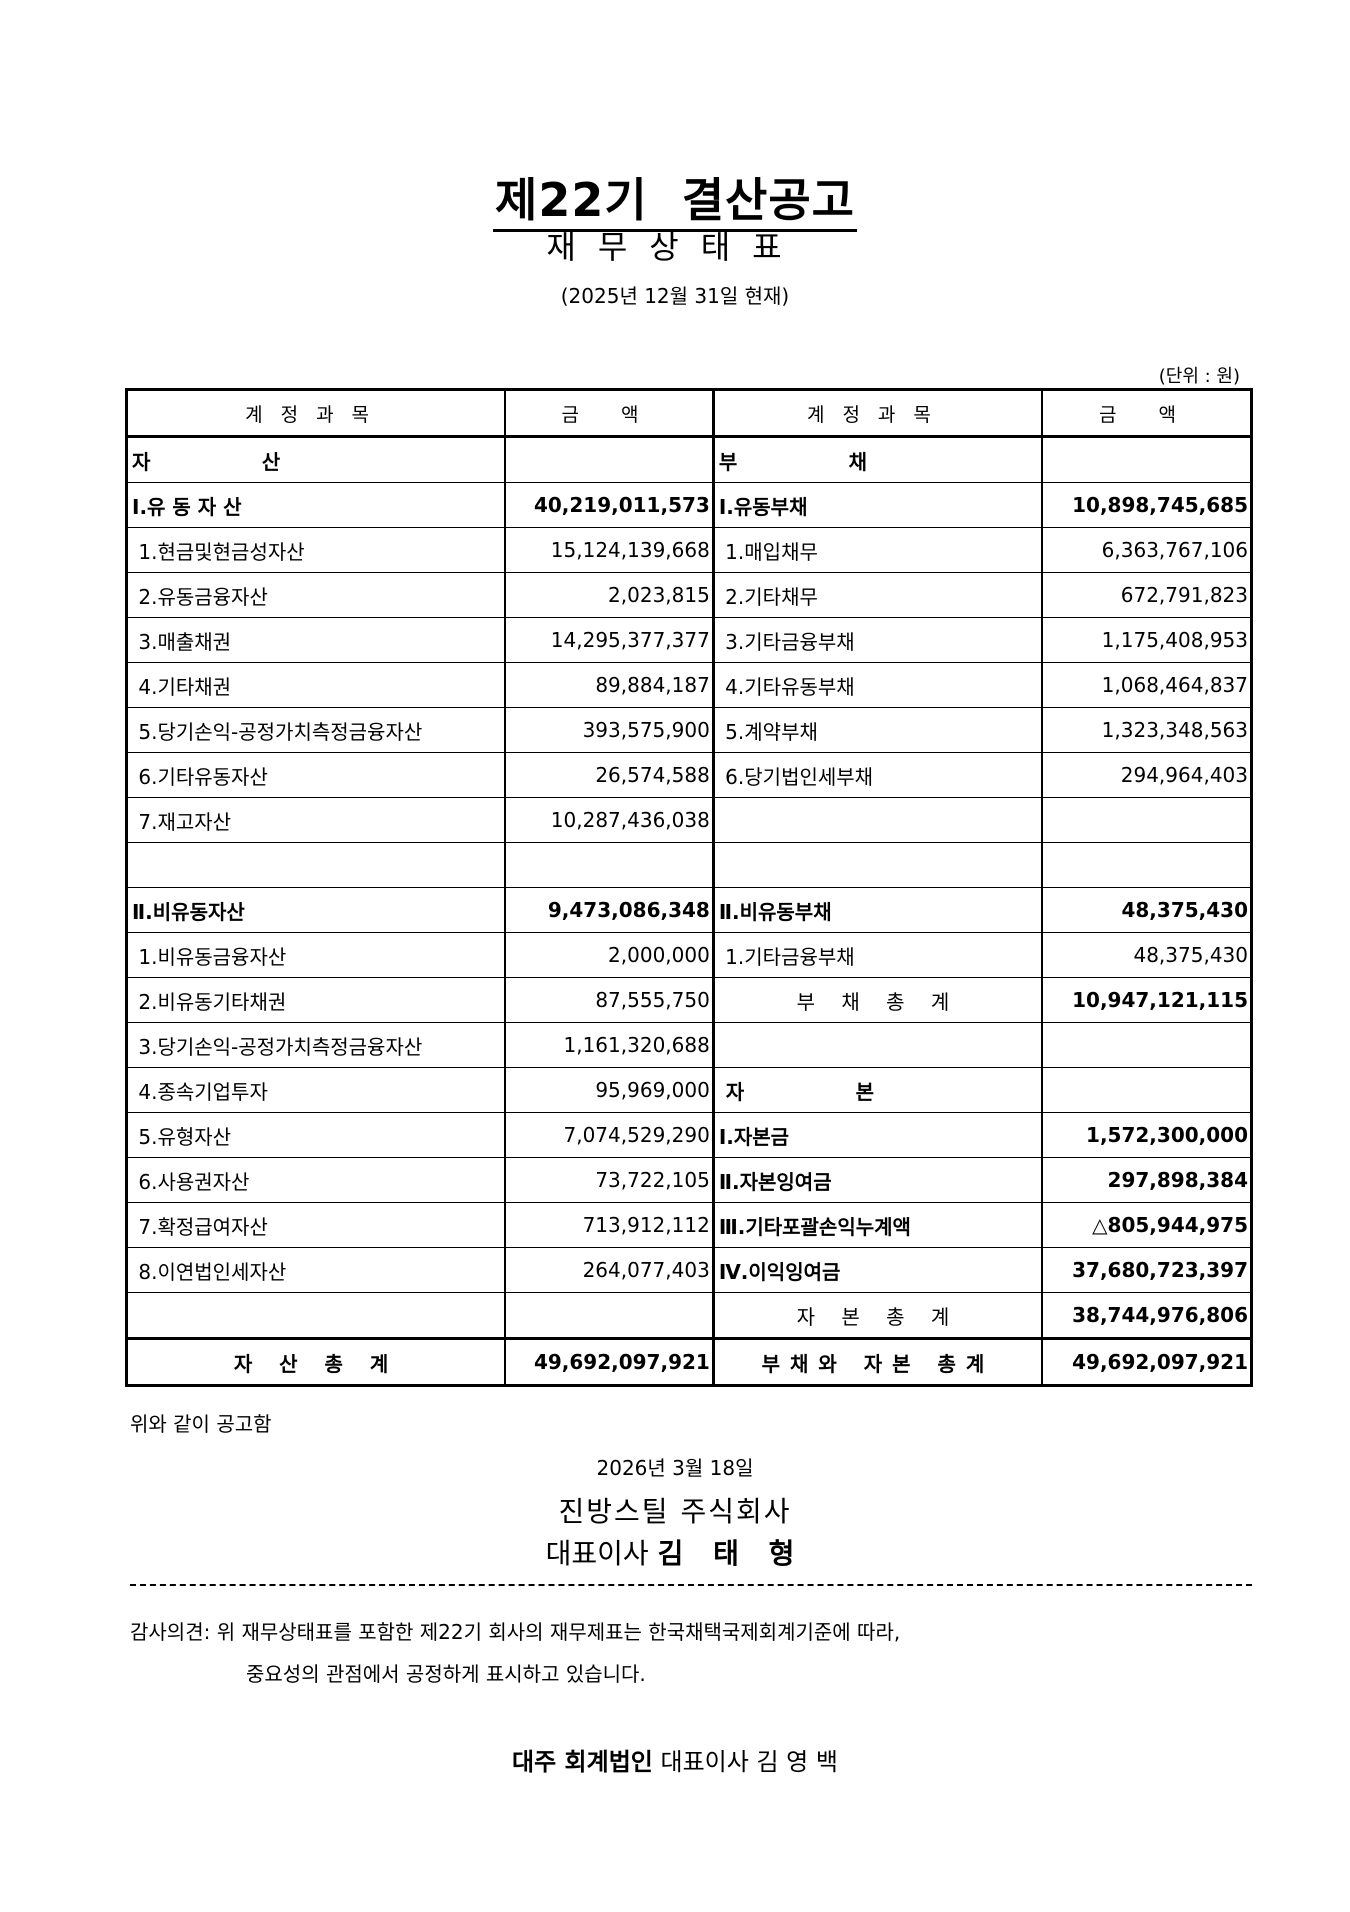 The image size is (1350, 1912). Describe the element at coordinates (446, 1674) in the screenshot. I see `audit-opinion-line-2: 중요성의 관점에서 공정하게 표시하고 있습니다.` at that location.